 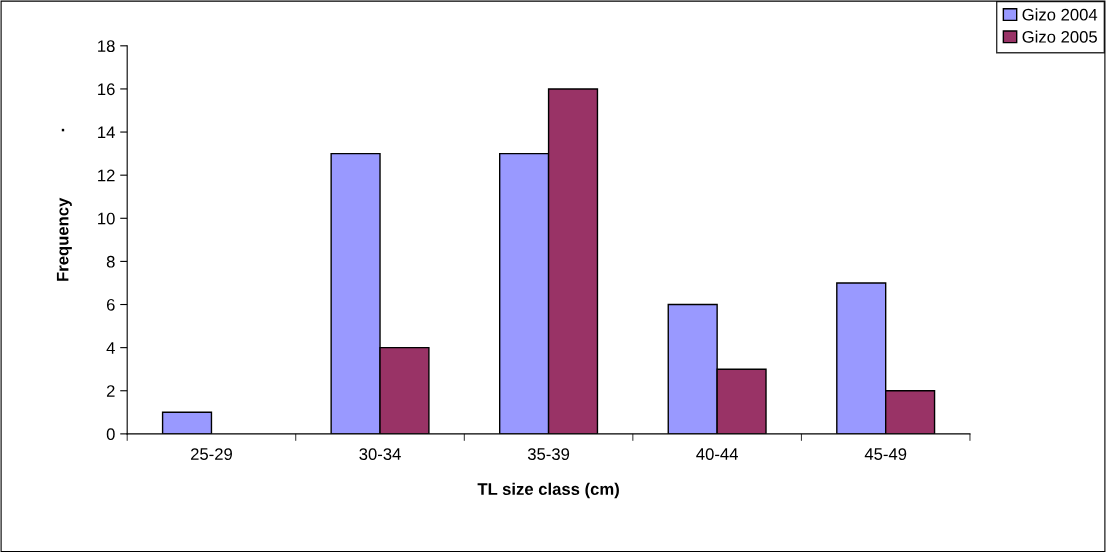 What do you see at coordinates (64, 239) in the screenshot?
I see `y-axis-title: Frequency` at bounding box center [64, 239].